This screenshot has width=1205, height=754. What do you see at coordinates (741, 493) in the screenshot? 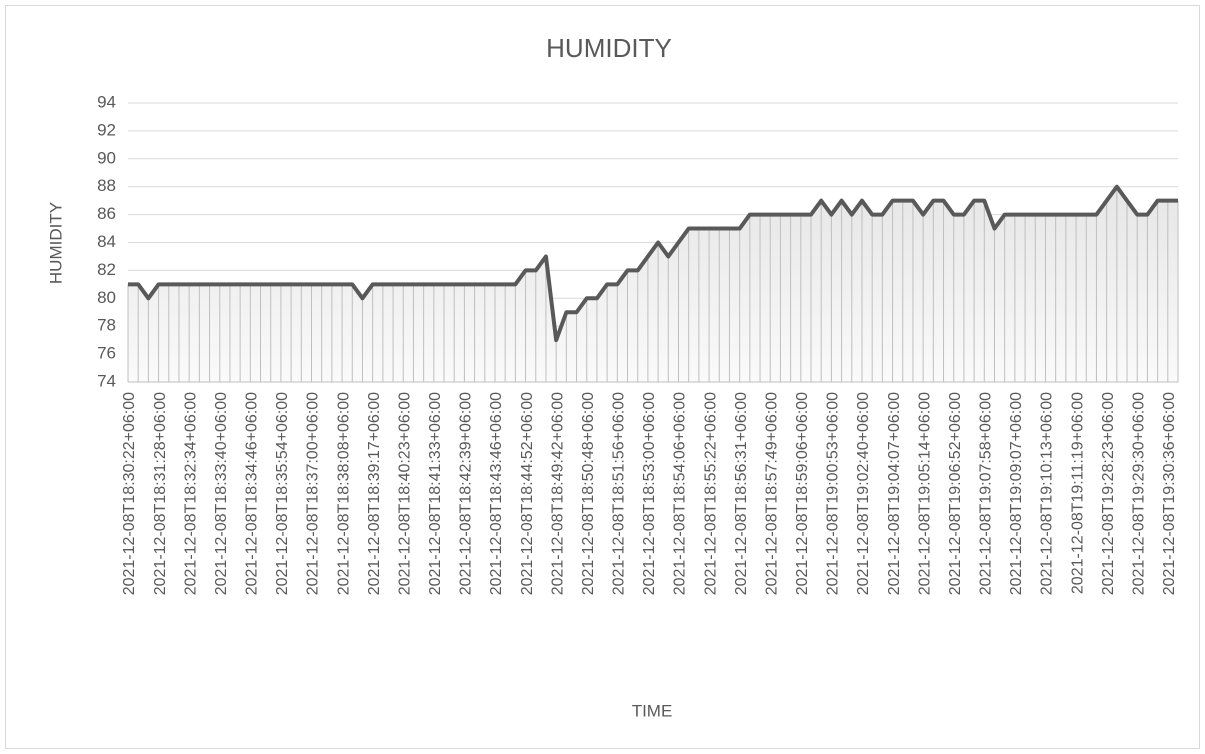
I see `x-tick-label: 2021-12-08T18:56:31+06:00` at bounding box center [741, 493].